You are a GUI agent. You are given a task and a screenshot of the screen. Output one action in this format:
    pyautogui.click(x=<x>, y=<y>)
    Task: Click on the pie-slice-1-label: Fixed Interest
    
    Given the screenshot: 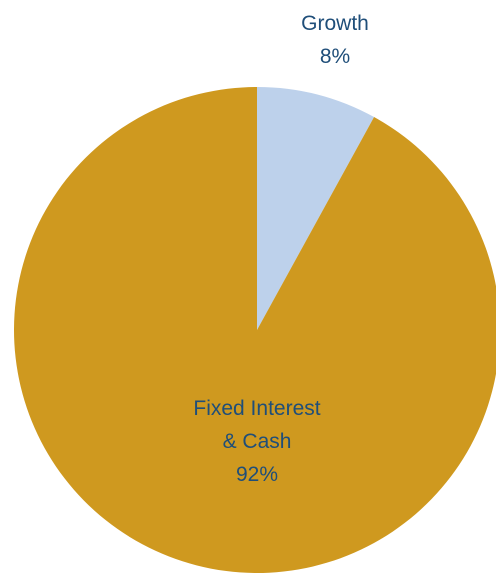 What is the action you would take?
    pyautogui.click(x=256, y=408)
    